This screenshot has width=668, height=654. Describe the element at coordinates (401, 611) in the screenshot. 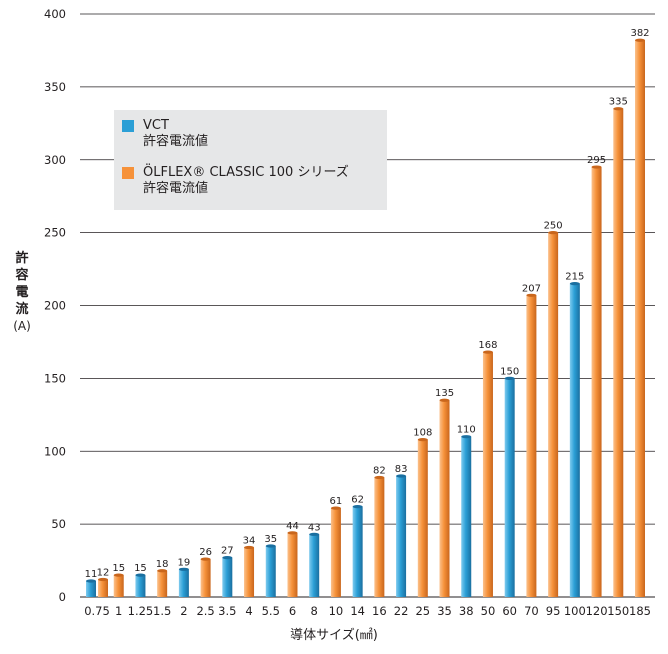

I see `x-tick-label: 22` at that location.